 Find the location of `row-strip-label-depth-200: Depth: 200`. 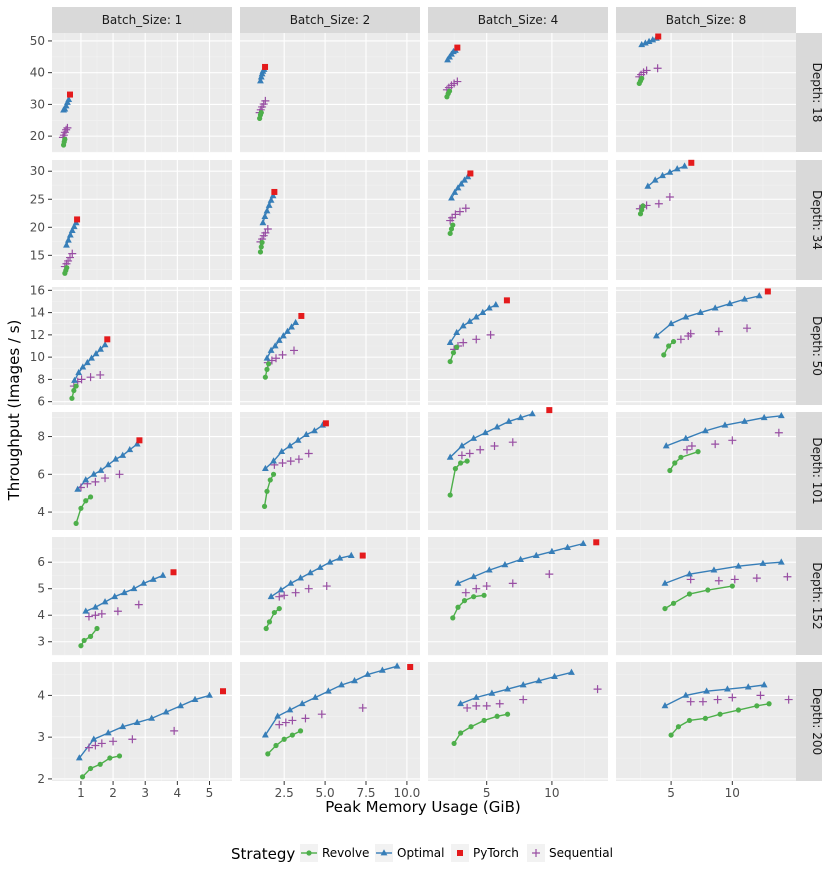

row-strip-label-depth-200: Depth: 200 is located at coordinates (817, 721).